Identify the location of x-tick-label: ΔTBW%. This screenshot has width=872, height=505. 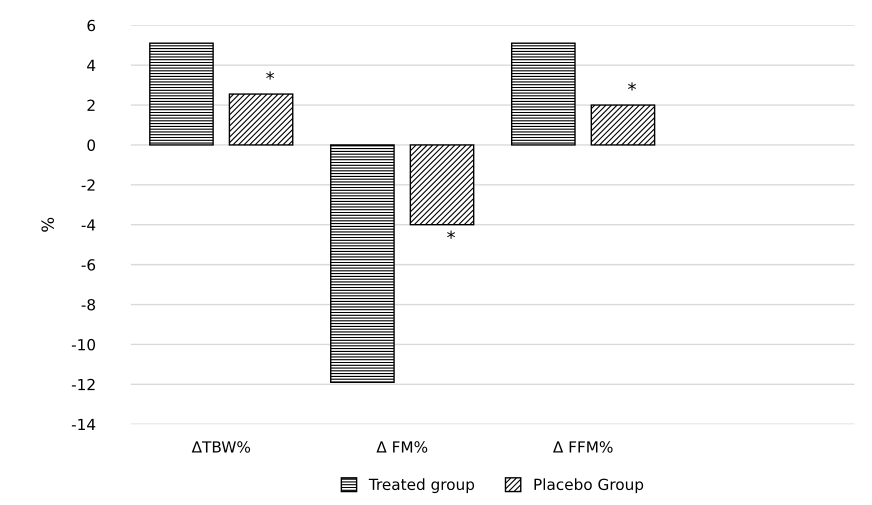
(221, 447).